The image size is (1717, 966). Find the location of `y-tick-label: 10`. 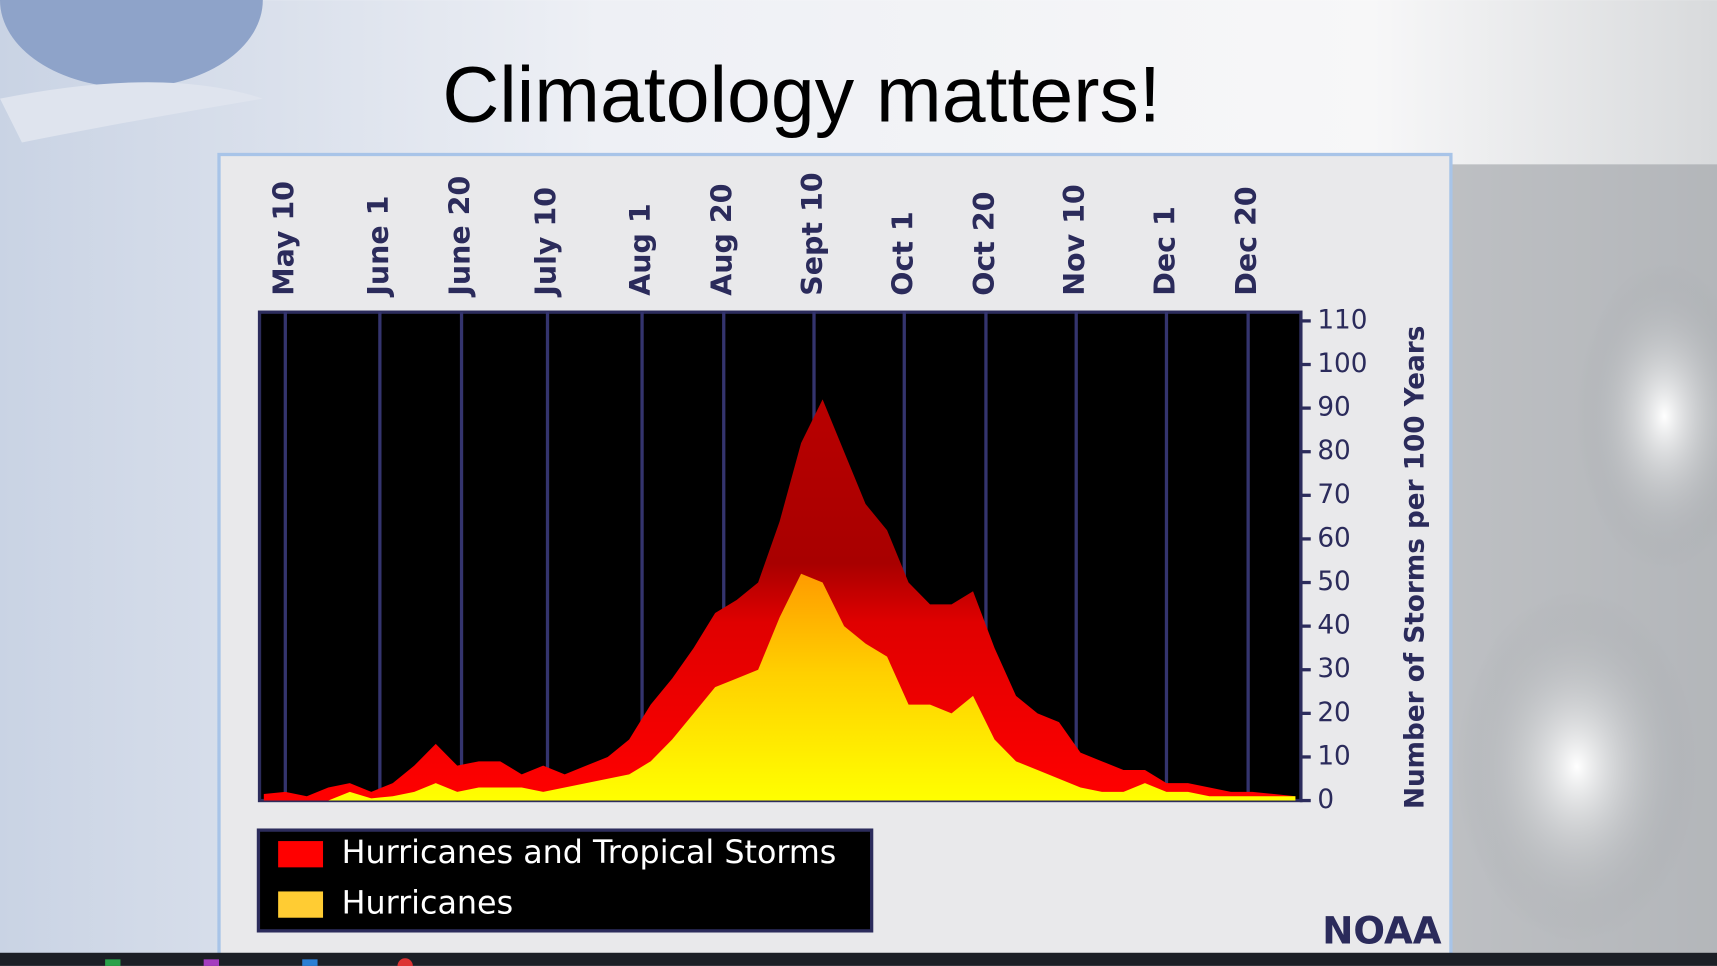

y-tick-label: 10 is located at coordinates (1333, 756).